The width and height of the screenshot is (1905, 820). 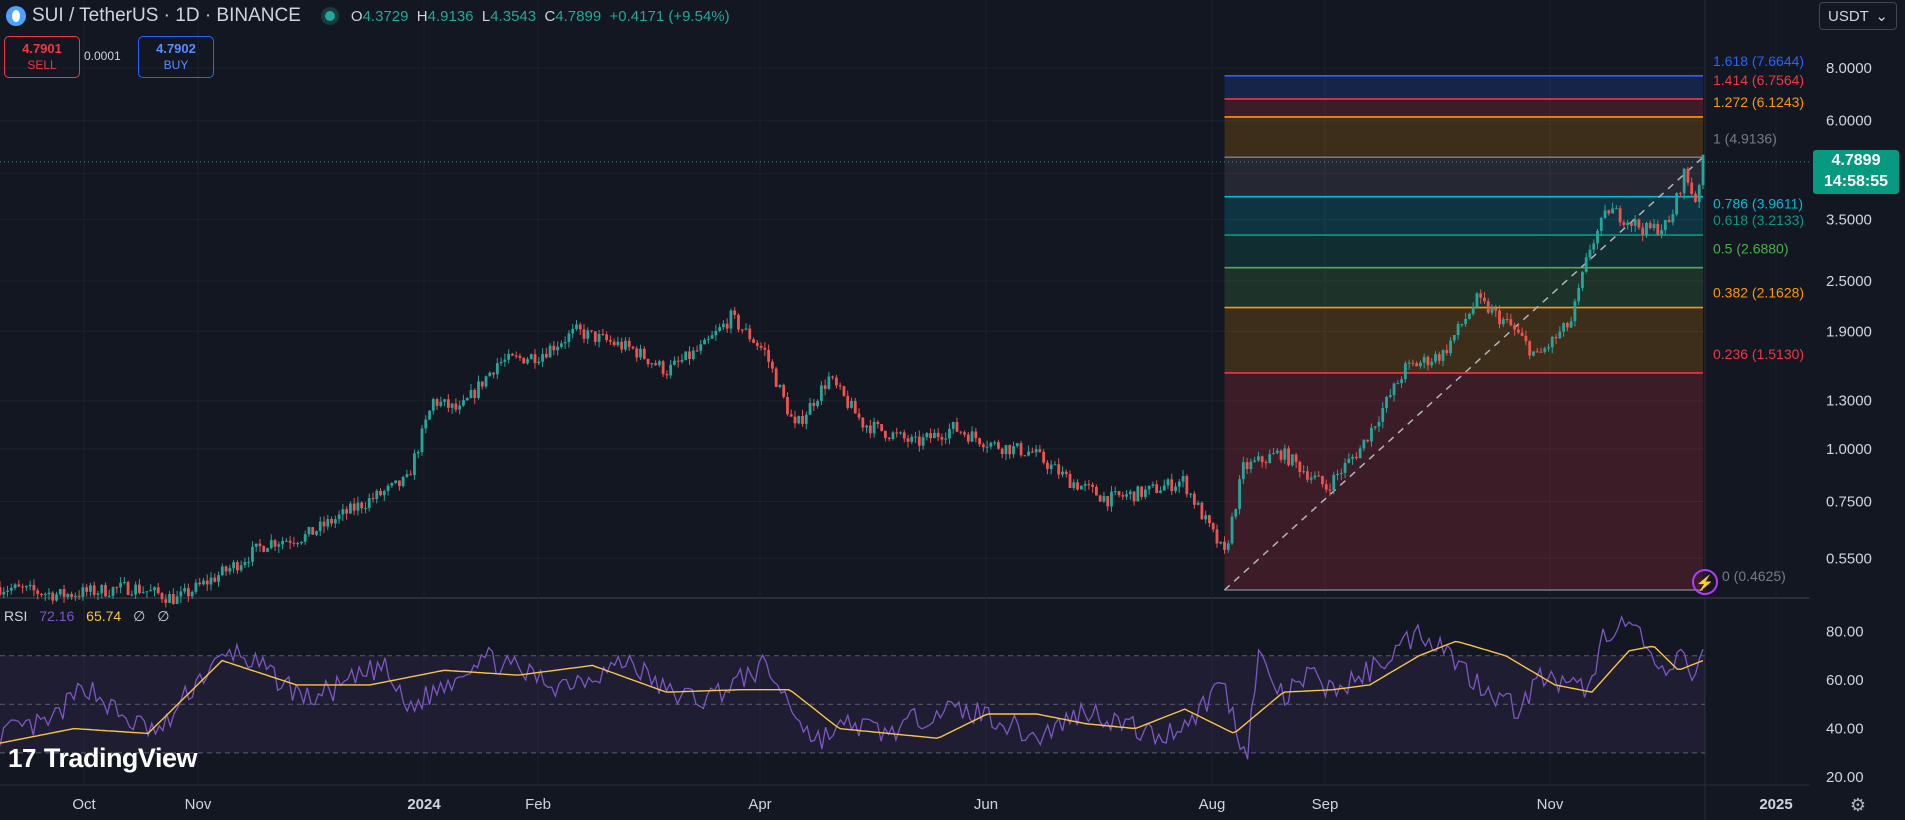 What do you see at coordinates (1845, 680) in the screenshot?
I see `rsi-tick-label: 60.00` at bounding box center [1845, 680].